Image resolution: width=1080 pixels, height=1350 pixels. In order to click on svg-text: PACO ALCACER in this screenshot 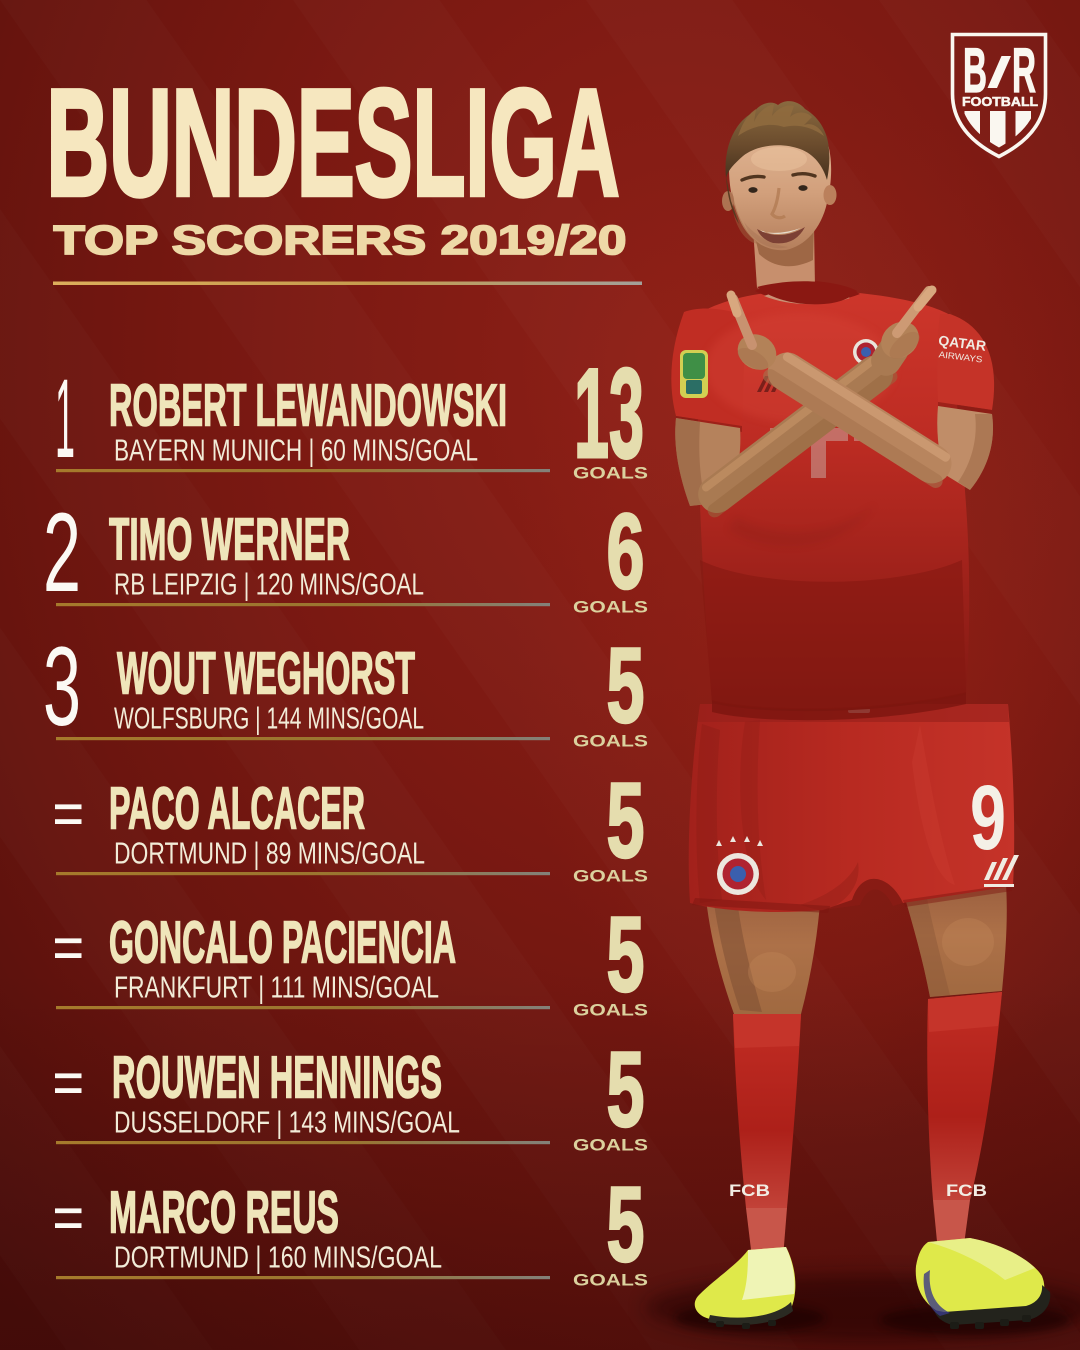, I will do `click(237, 808)`.